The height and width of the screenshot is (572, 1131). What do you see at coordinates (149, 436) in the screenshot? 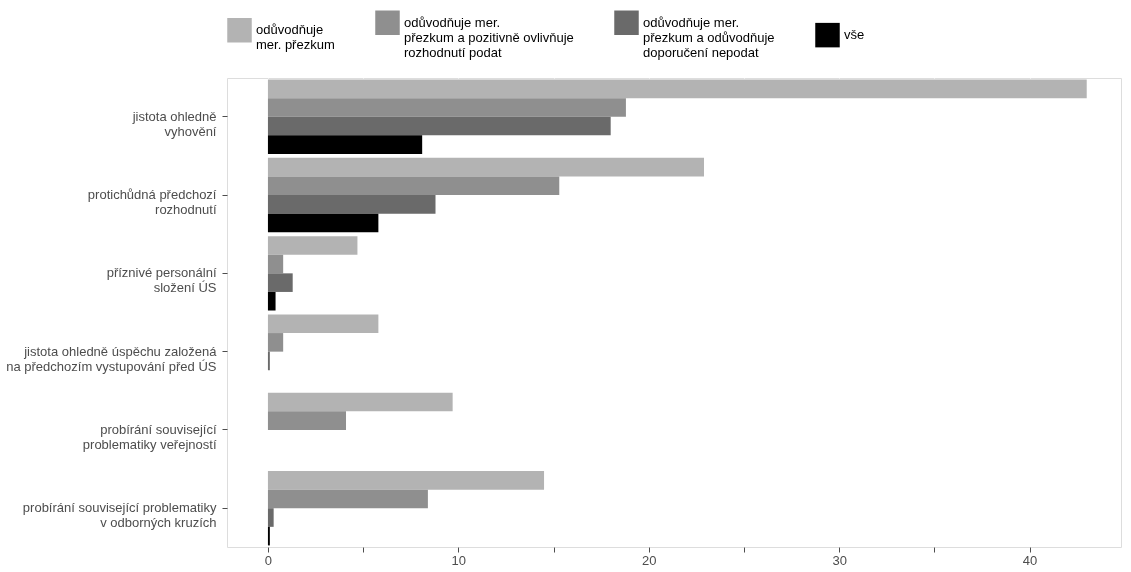
I see `y-tick-label: probírání související problematiky veřejností` at bounding box center [149, 436].